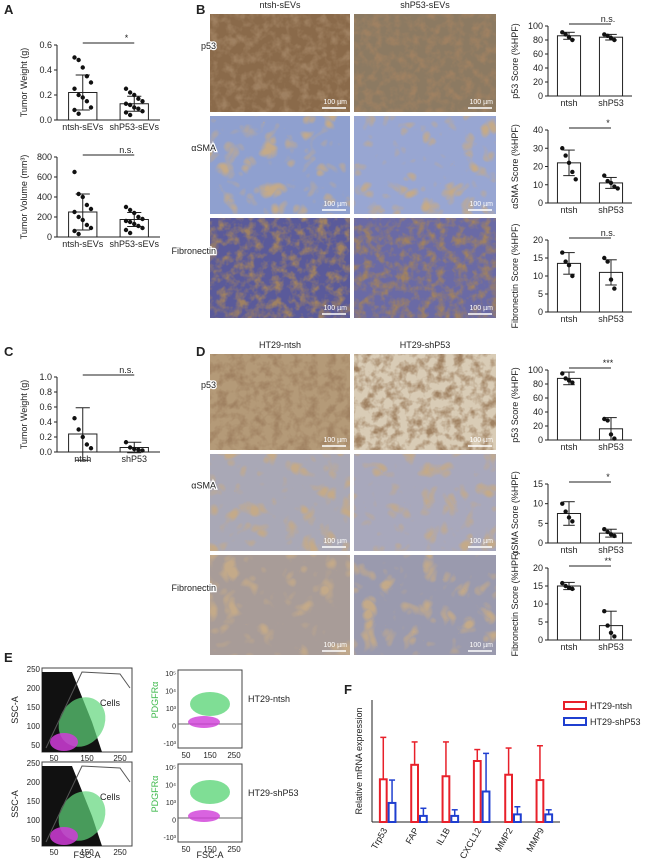 This screenshot has width=650, height=862. I want to click on column-header: HT29-ntsh, so click(280, 345).